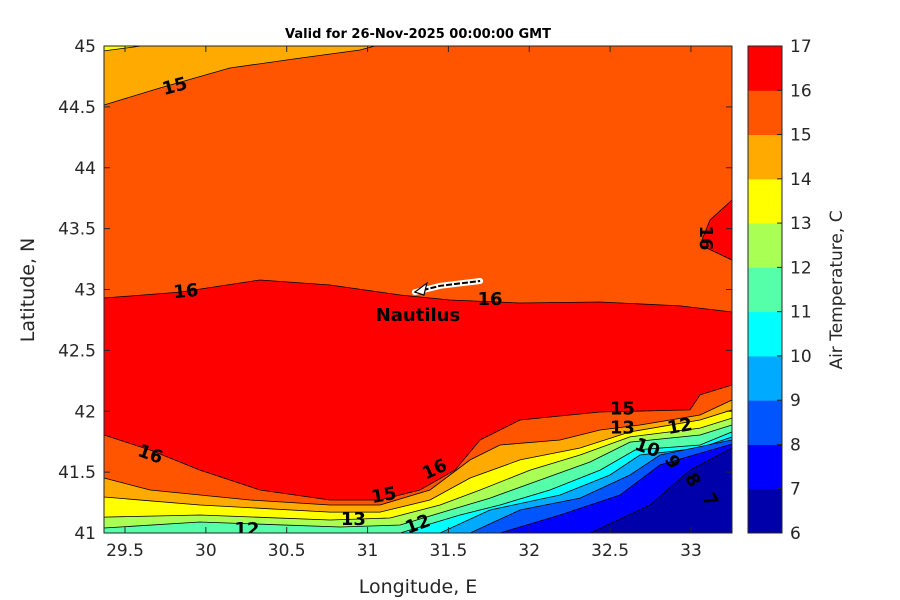 The image size is (900, 600). What do you see at coordinates (77, 351) in the screenshot?
I see `y-tick-label: 42.5` at bounding box center [77, 351].